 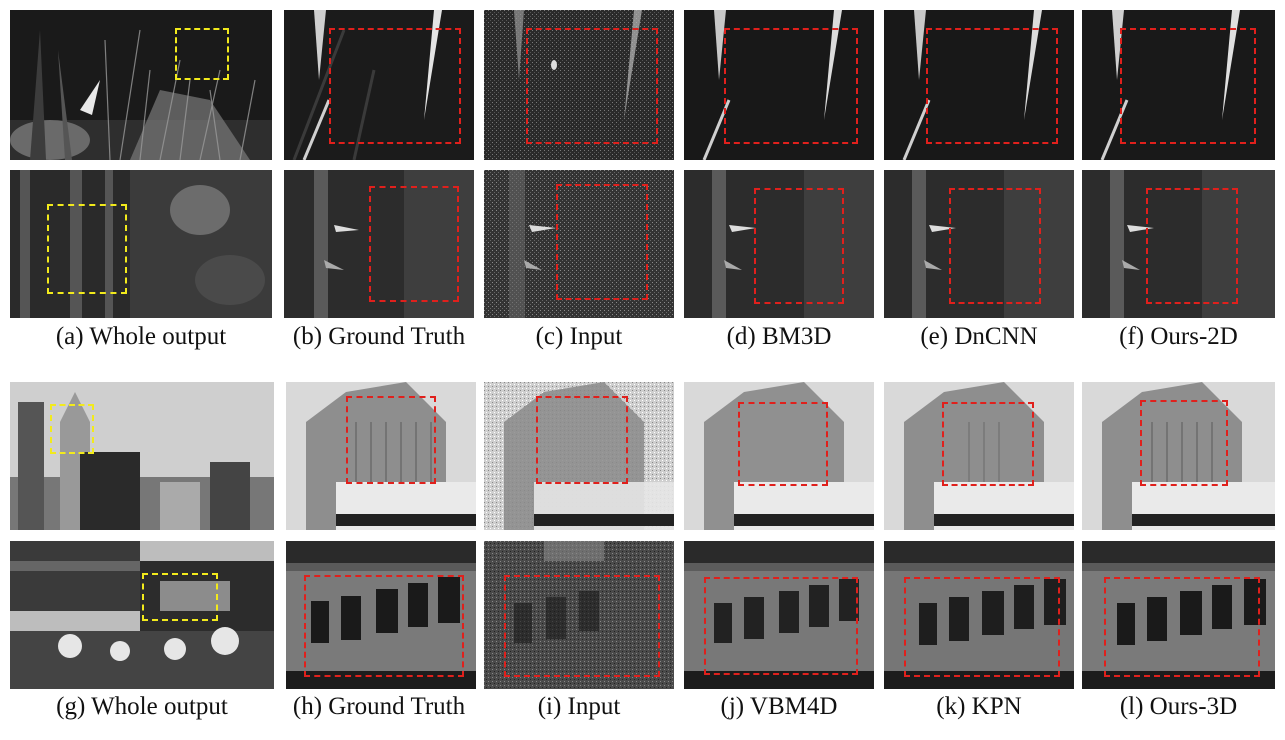 What do you see at coordinates (979, 244) in the screenshot?
I see `dncnn-stems-crop` at bounding box center [979, 244].